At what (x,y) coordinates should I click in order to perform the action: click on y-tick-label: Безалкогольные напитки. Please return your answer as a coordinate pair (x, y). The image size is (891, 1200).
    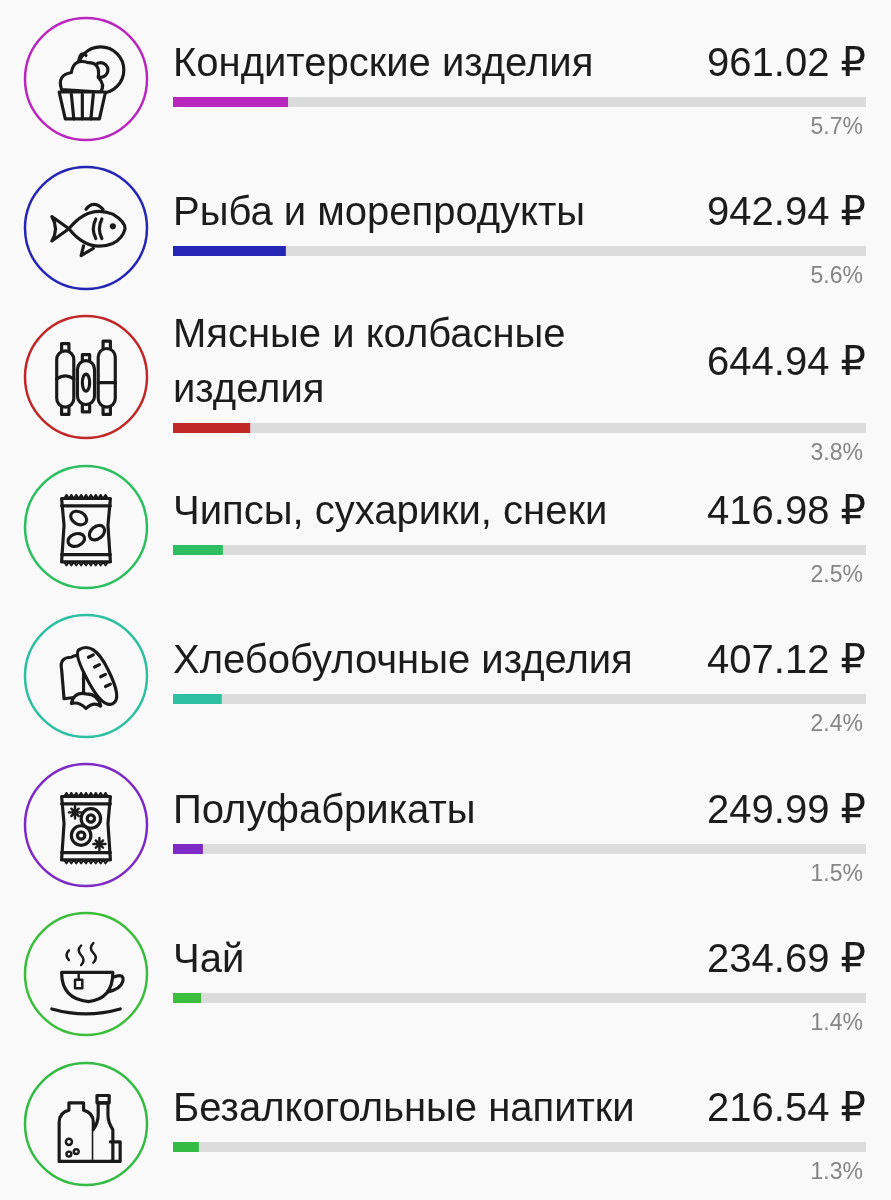
    Looking at the image, I should click on (404, 1108).